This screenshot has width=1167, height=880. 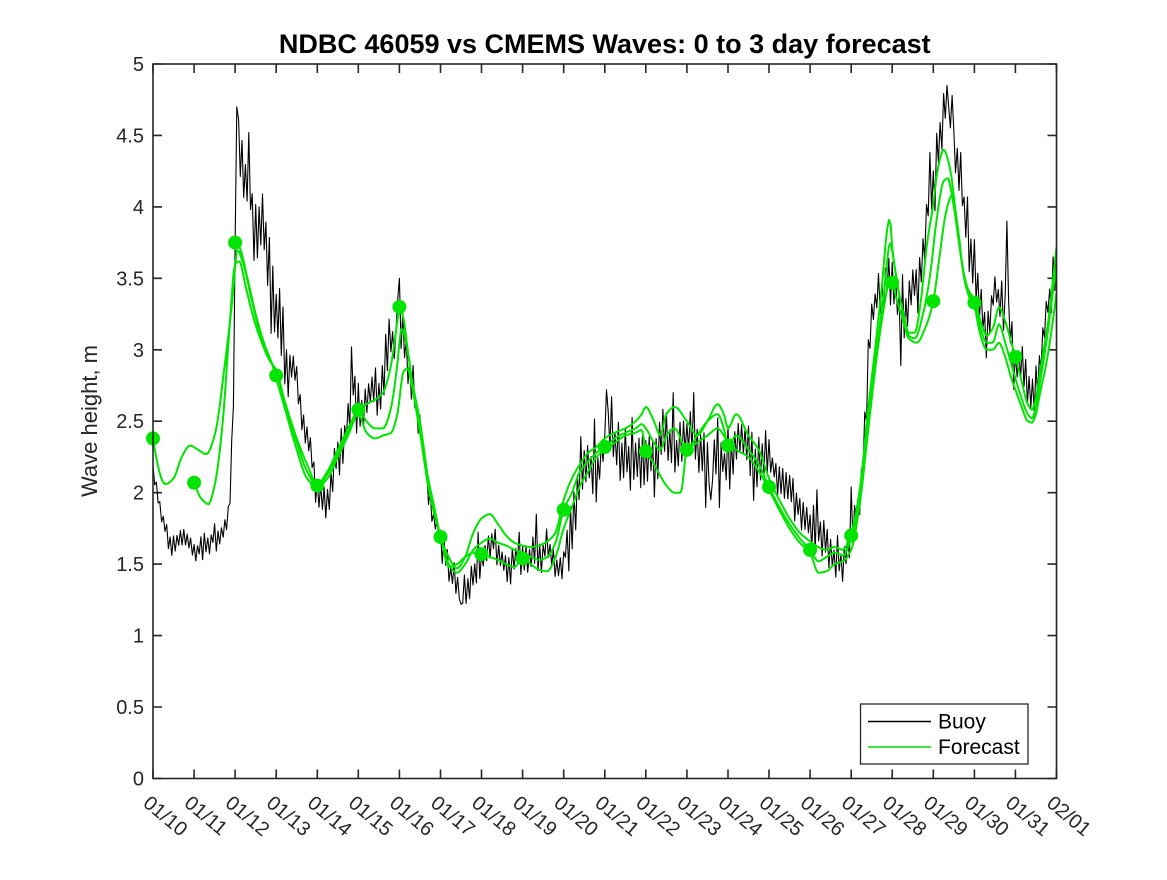 I want to click on svg-text: 1, so click(x=138, y=637).